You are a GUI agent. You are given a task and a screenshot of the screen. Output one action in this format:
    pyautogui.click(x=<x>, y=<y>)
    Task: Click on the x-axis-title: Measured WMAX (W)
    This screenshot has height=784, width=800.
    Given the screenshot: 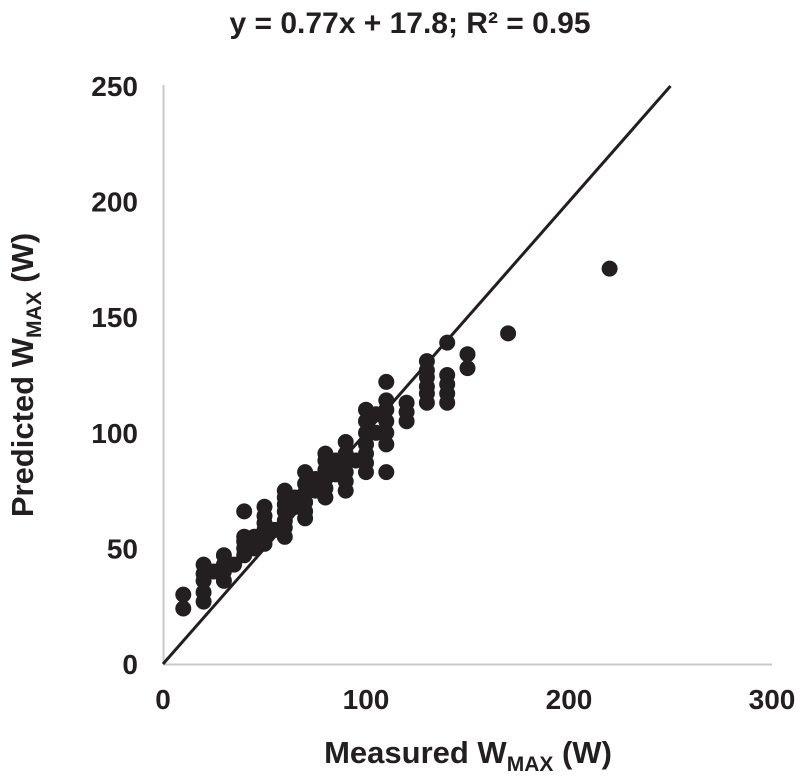 What is the action you would take?
    pyautogui.click(x=468, y=755)
    